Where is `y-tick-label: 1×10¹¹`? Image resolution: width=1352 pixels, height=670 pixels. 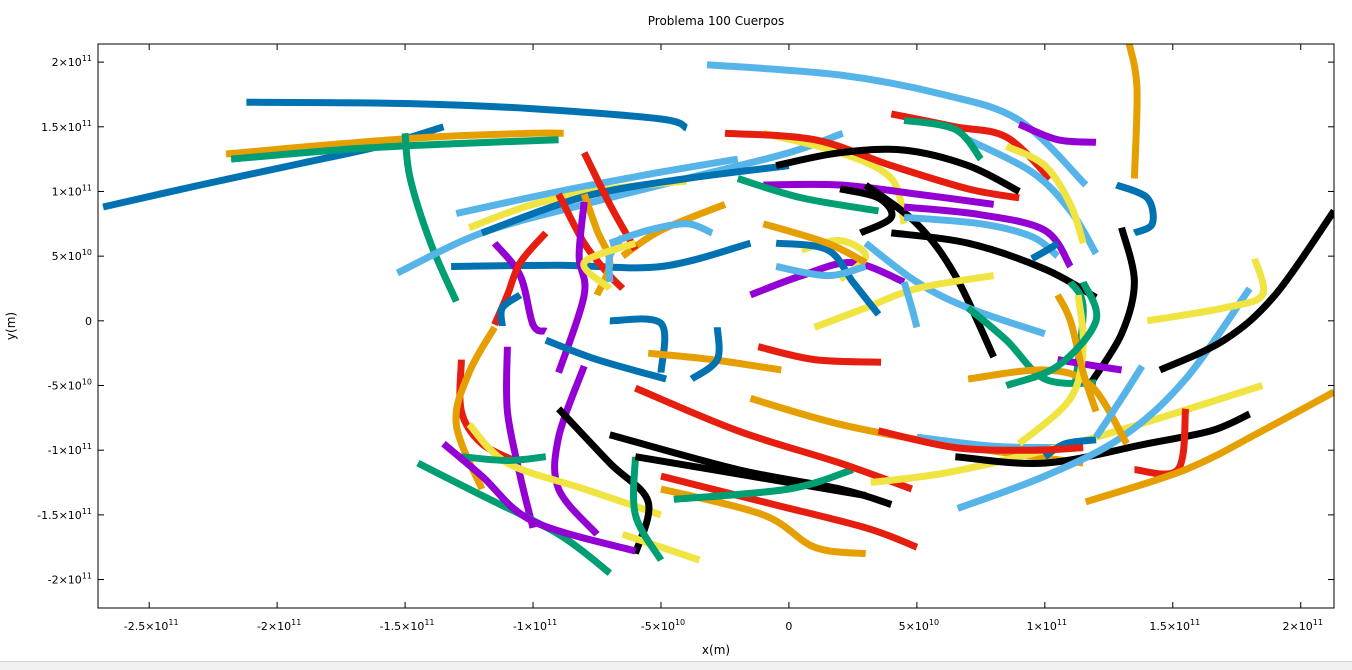 y-tick-label: 1×10¹¹ is located at coordinates (72, 190).